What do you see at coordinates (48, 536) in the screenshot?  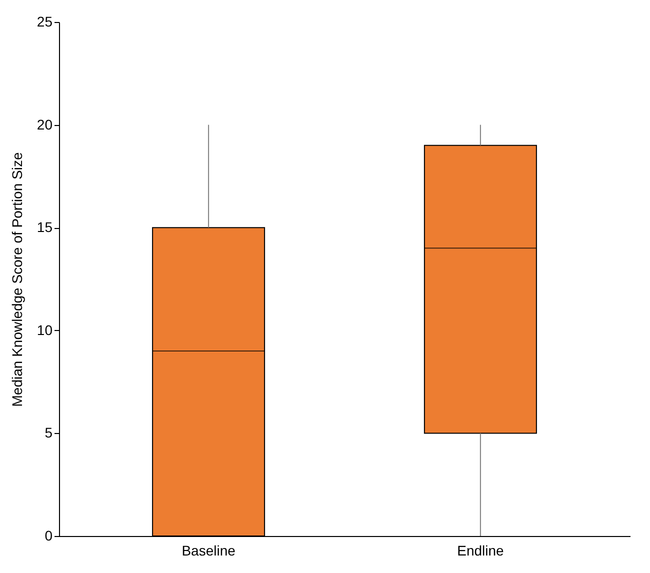 I see `y-tick-label: 0` at bounding box center [48, 536].